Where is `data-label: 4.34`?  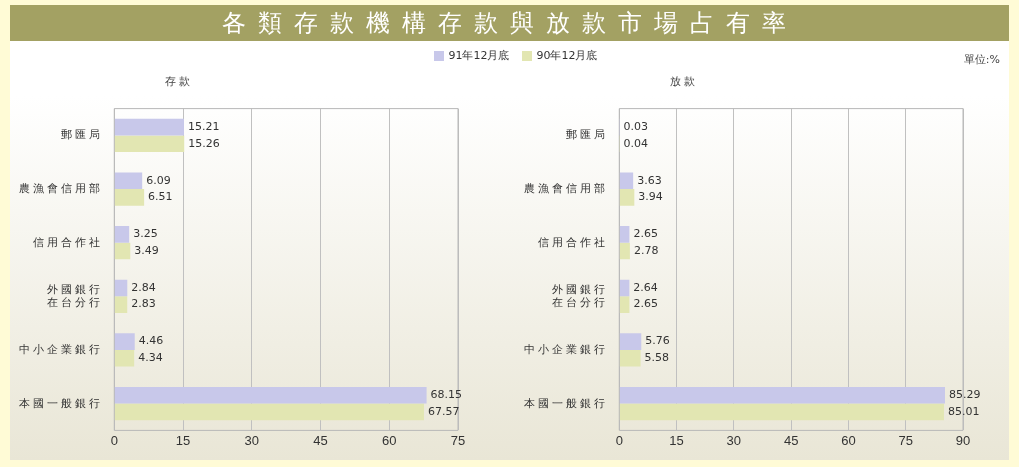
data-label: 4.34 is located at coordinates (150, 358).